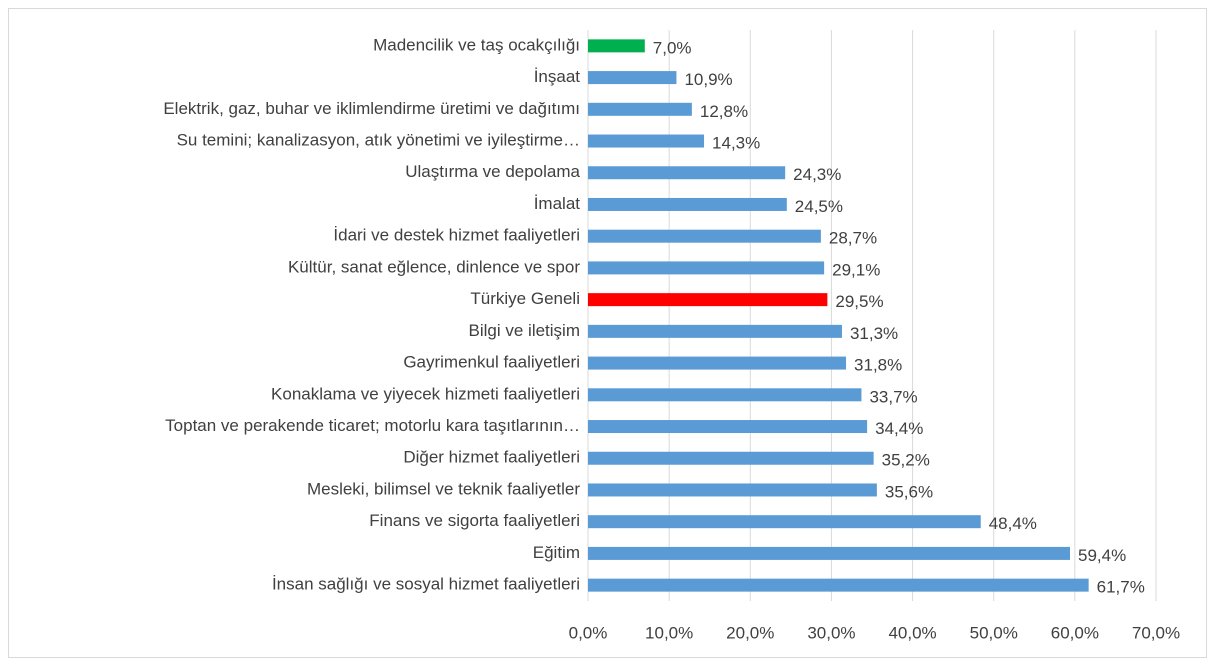 The width and height of the screenshot is (1215, 666). Describe the element at coordinates (491, 457) in the screenshot. I see `y-tick-label: Diğer hizmet faaliyetleri` at that location.